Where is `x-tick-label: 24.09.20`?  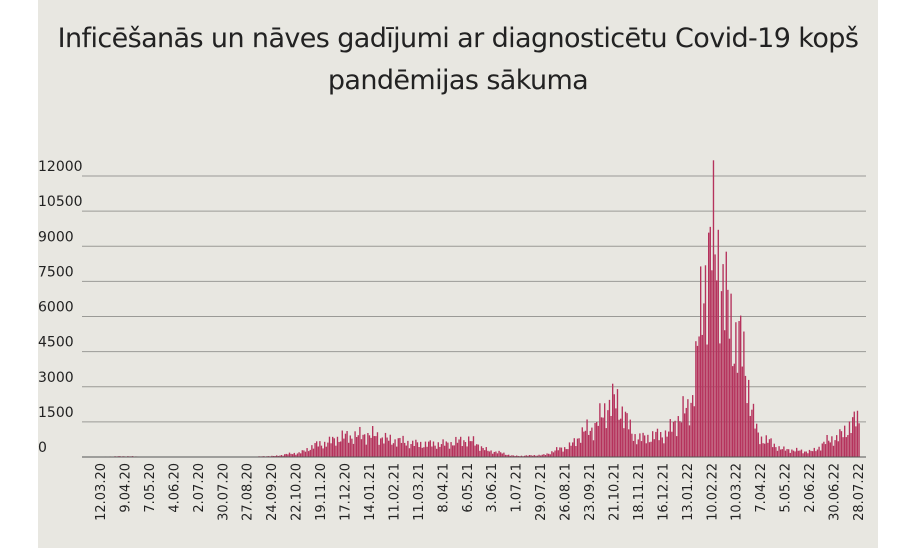
x-tick-label: 24.09.20 is located at coordinates (272, 492).